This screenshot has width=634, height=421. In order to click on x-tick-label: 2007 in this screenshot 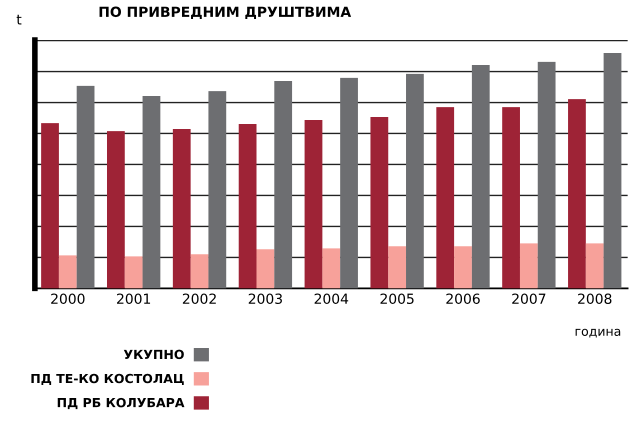, I will do `click(529, 298)`.